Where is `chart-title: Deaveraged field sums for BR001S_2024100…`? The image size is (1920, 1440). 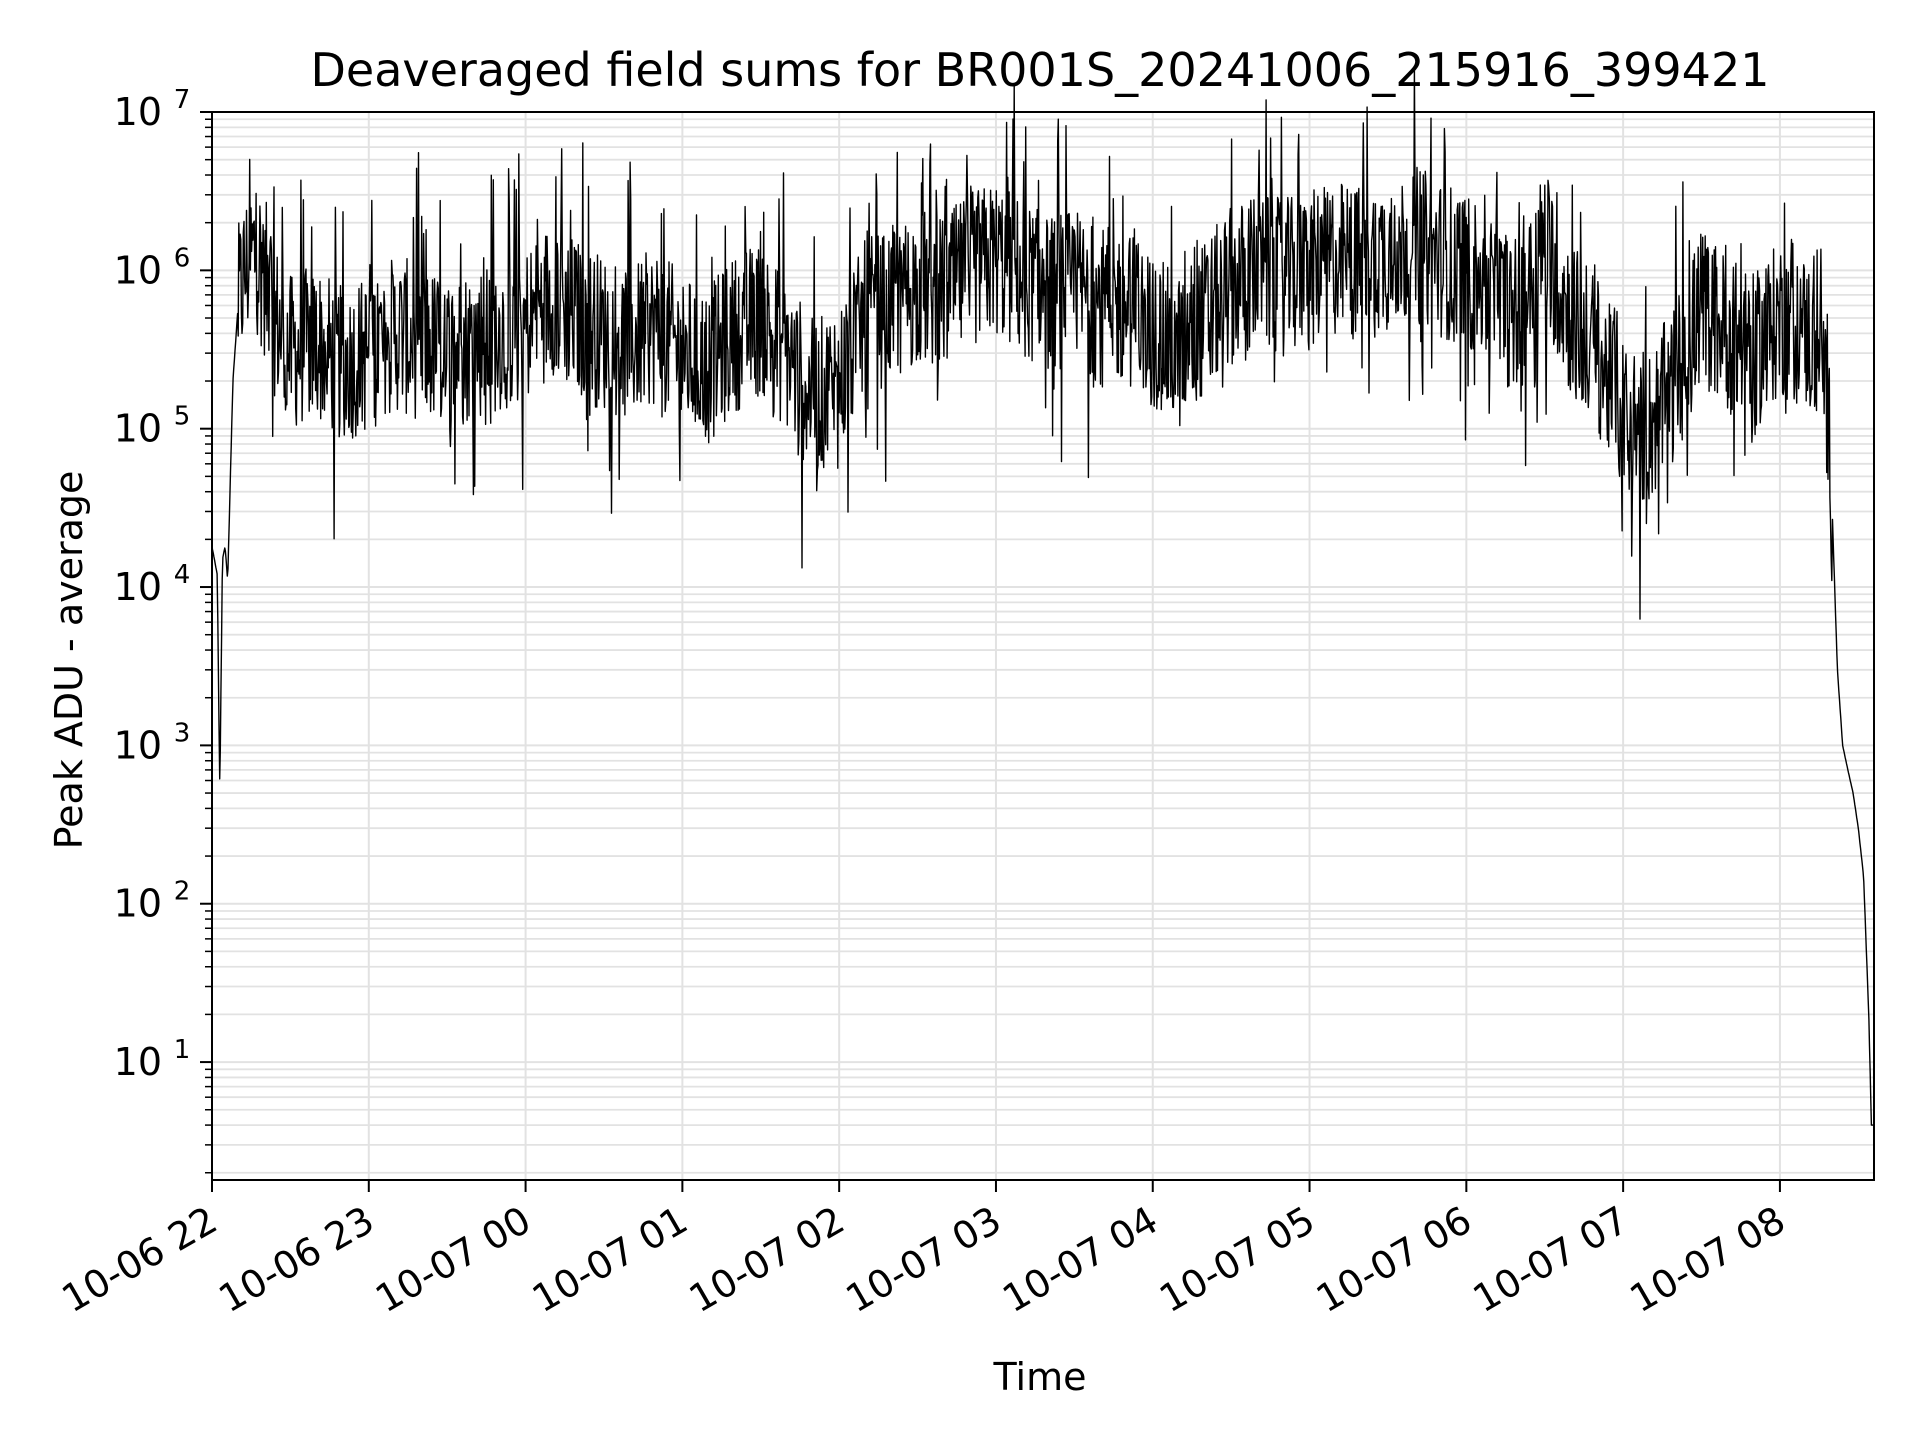
chart-title: Deaveraged field sums for BR001S_2024100… is located at coordinates (1040, 70).